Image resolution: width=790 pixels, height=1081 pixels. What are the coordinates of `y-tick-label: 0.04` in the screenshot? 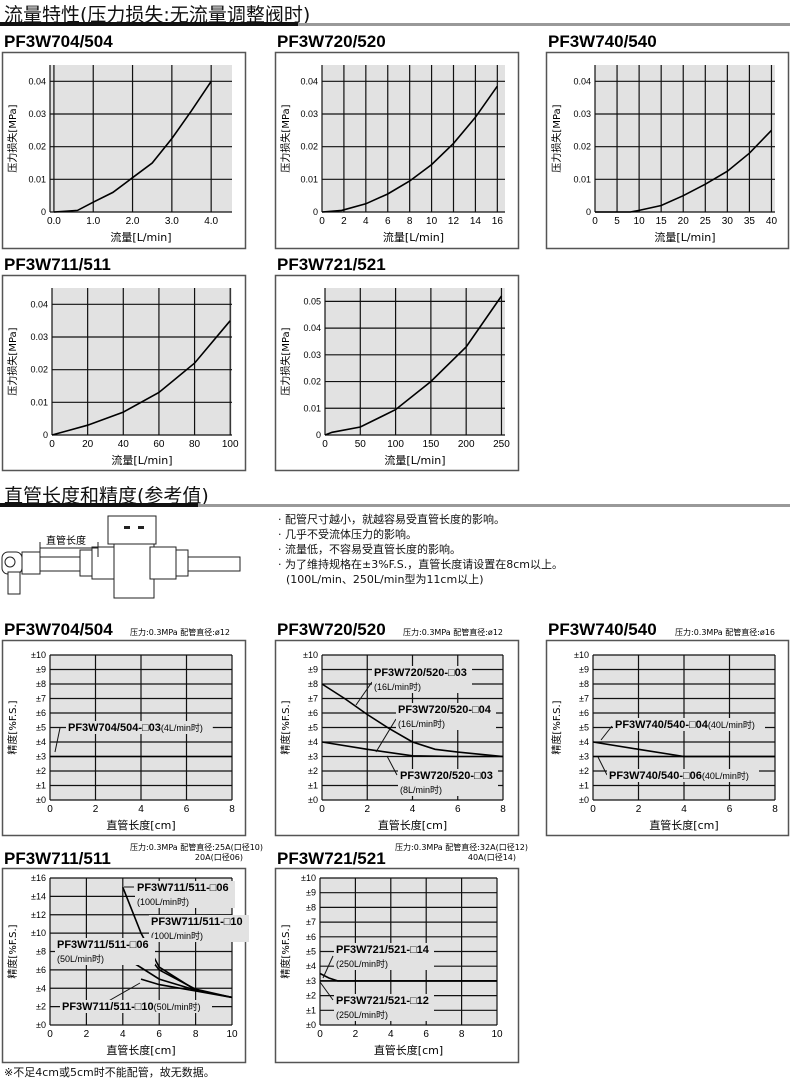 It's located at (39, 304).